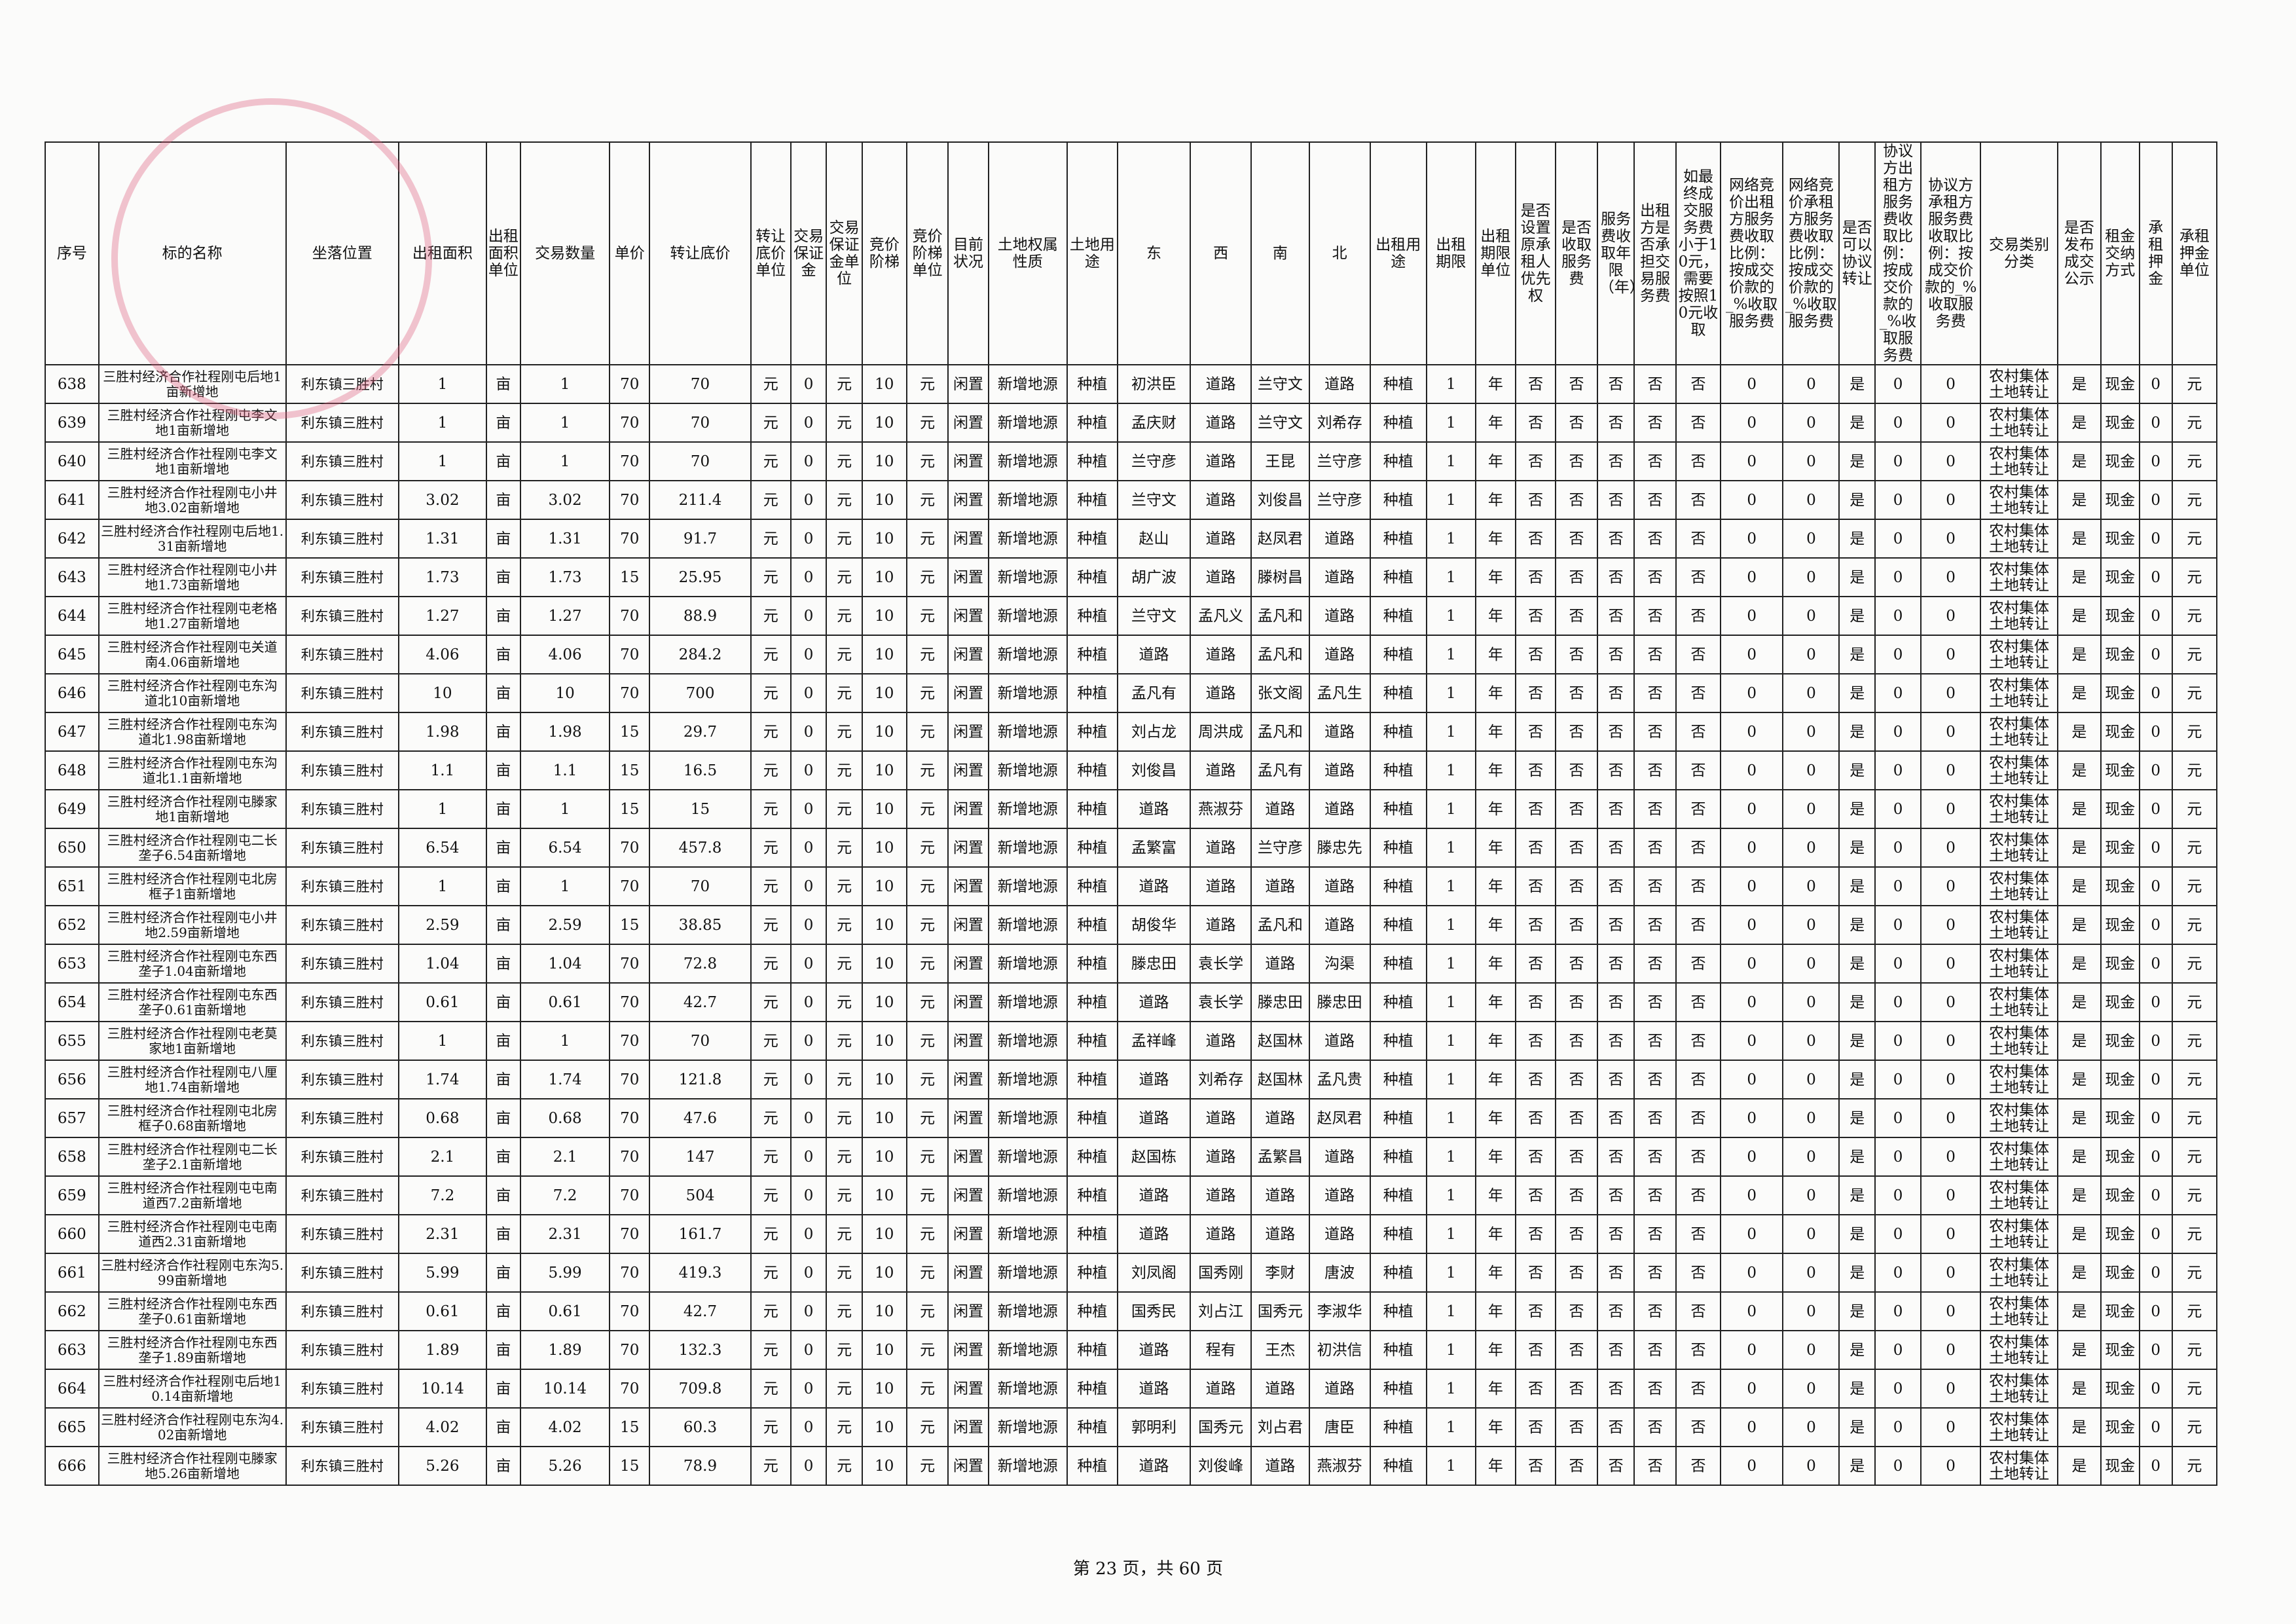  Describe the element at coordinates (72, 693) in the screenshot. I see `table-cell: 646` at that location.